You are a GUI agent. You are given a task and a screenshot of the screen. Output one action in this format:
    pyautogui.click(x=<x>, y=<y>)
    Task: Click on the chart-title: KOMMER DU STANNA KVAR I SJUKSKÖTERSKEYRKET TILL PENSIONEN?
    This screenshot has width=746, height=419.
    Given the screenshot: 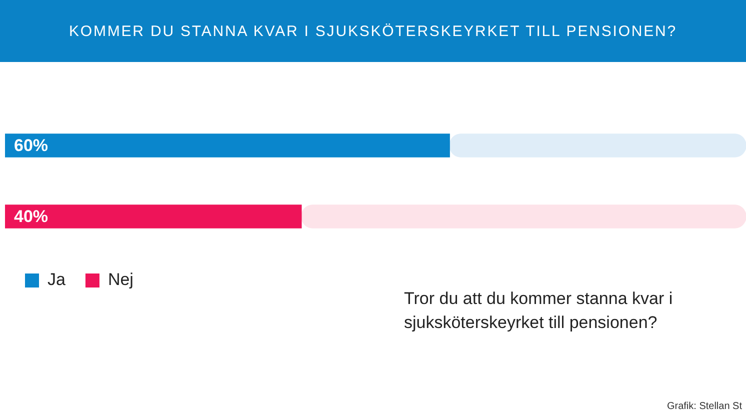 What is the action you would take?
    pyautogui.click(x=373, y=31)
    